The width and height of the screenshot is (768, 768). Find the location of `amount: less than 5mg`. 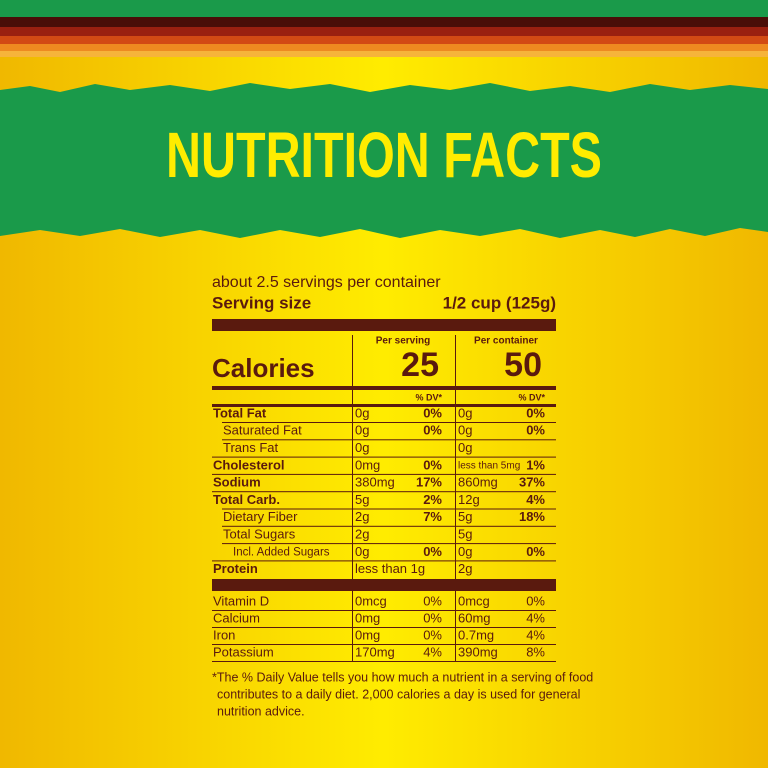

amount: less than 5mg is located at coordinates (489, 466).